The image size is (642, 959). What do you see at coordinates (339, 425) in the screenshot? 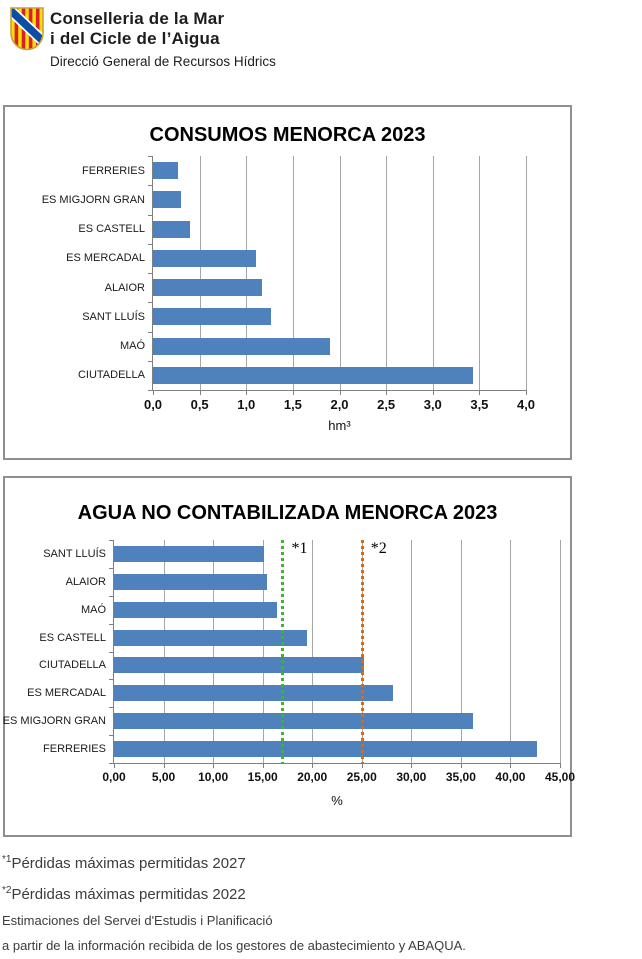
I see `value-axis-title: hm³` at bounding box center [339, 425].